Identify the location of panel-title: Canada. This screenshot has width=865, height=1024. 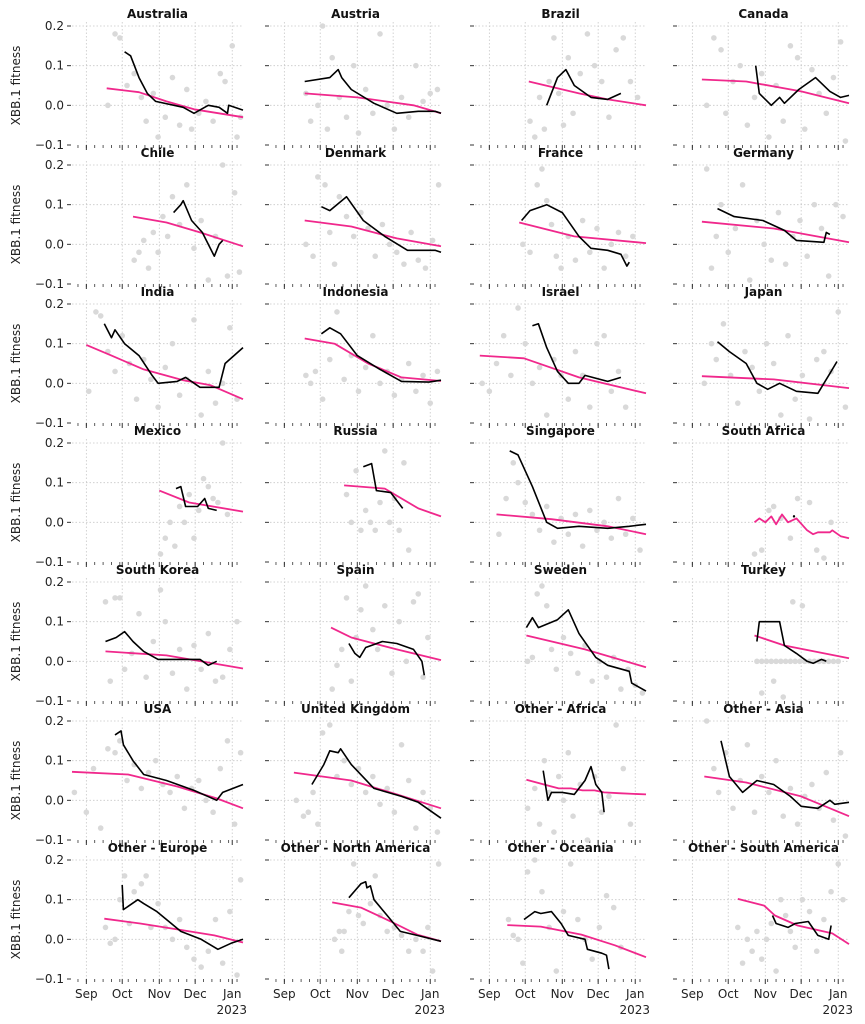
(763, 14).